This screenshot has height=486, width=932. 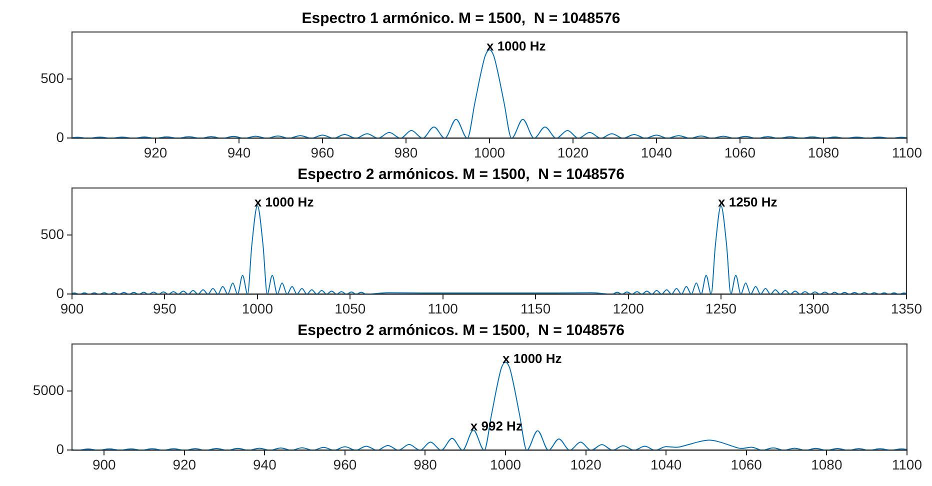 What do you see at coordinates (165, 308) in the screenshot?
I see `x-tick-label: 950` at bounding box center [165, 308].